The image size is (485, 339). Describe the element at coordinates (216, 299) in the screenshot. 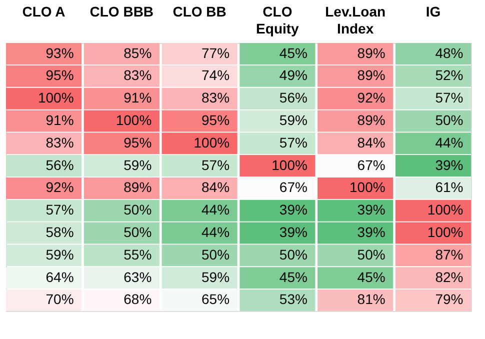

I see `data-label: 65%` at that location.